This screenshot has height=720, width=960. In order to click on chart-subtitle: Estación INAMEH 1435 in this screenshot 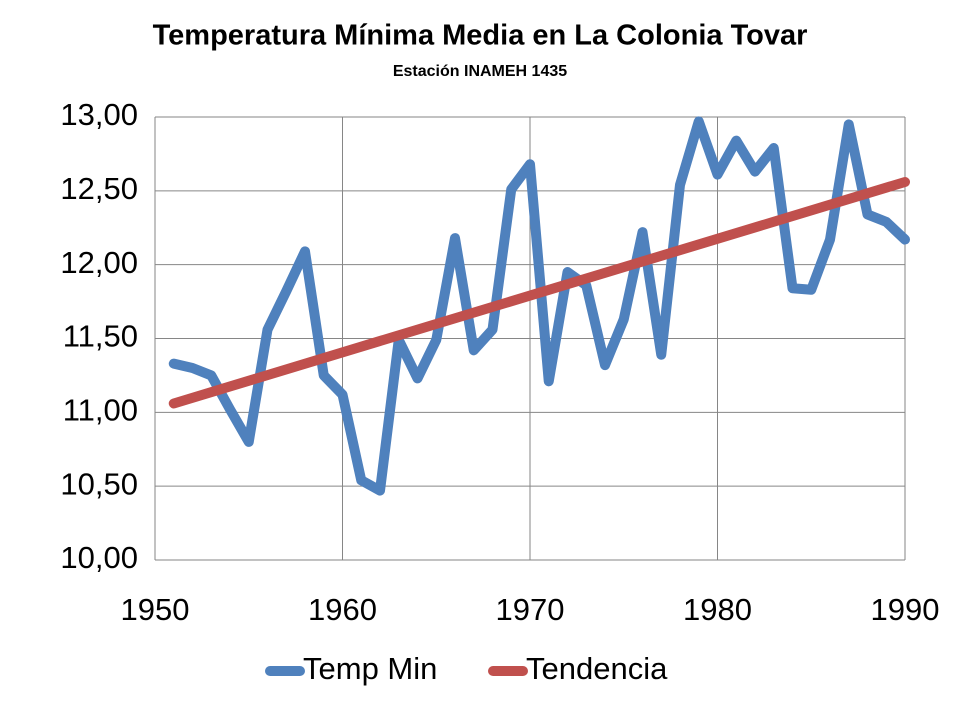, I will do `click(480, 71)`.